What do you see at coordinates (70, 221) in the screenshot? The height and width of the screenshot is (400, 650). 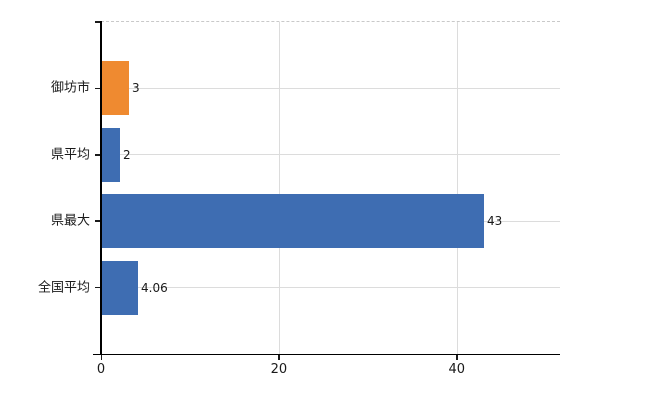 I see `category-label: 県最大` at bounding box center [70, 221].